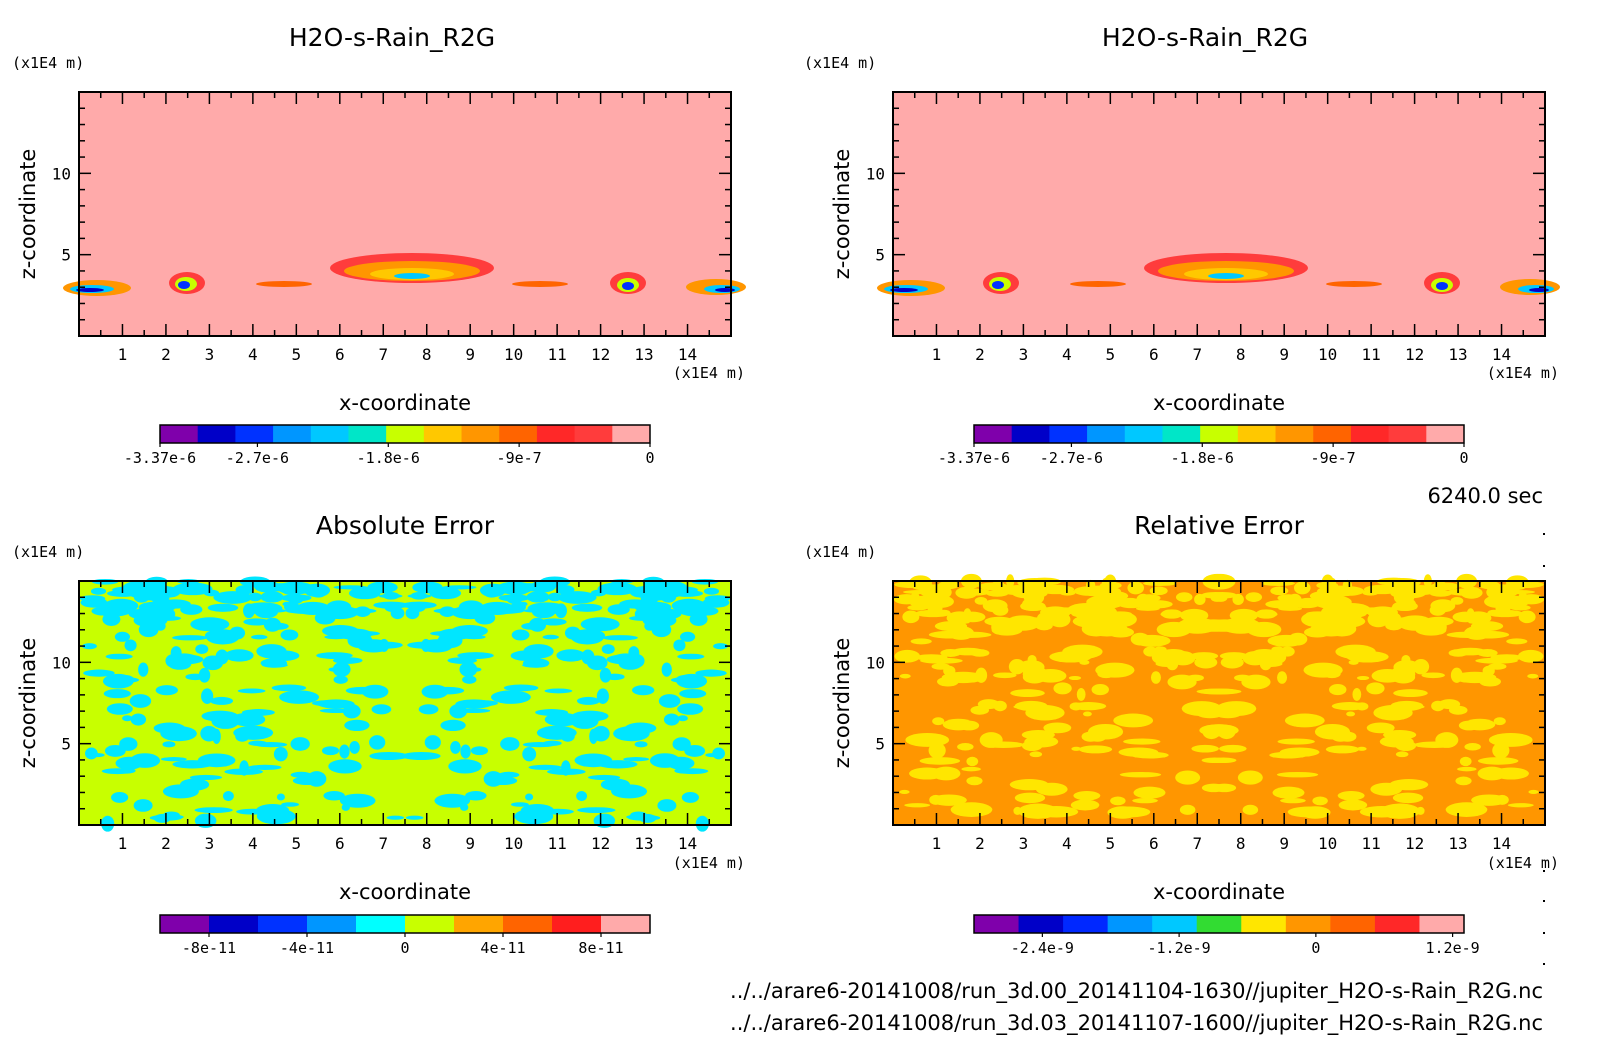  Describe the element at coordinates (253, 843) in the screenshot. I see `x-tick-label: 4` at that location.